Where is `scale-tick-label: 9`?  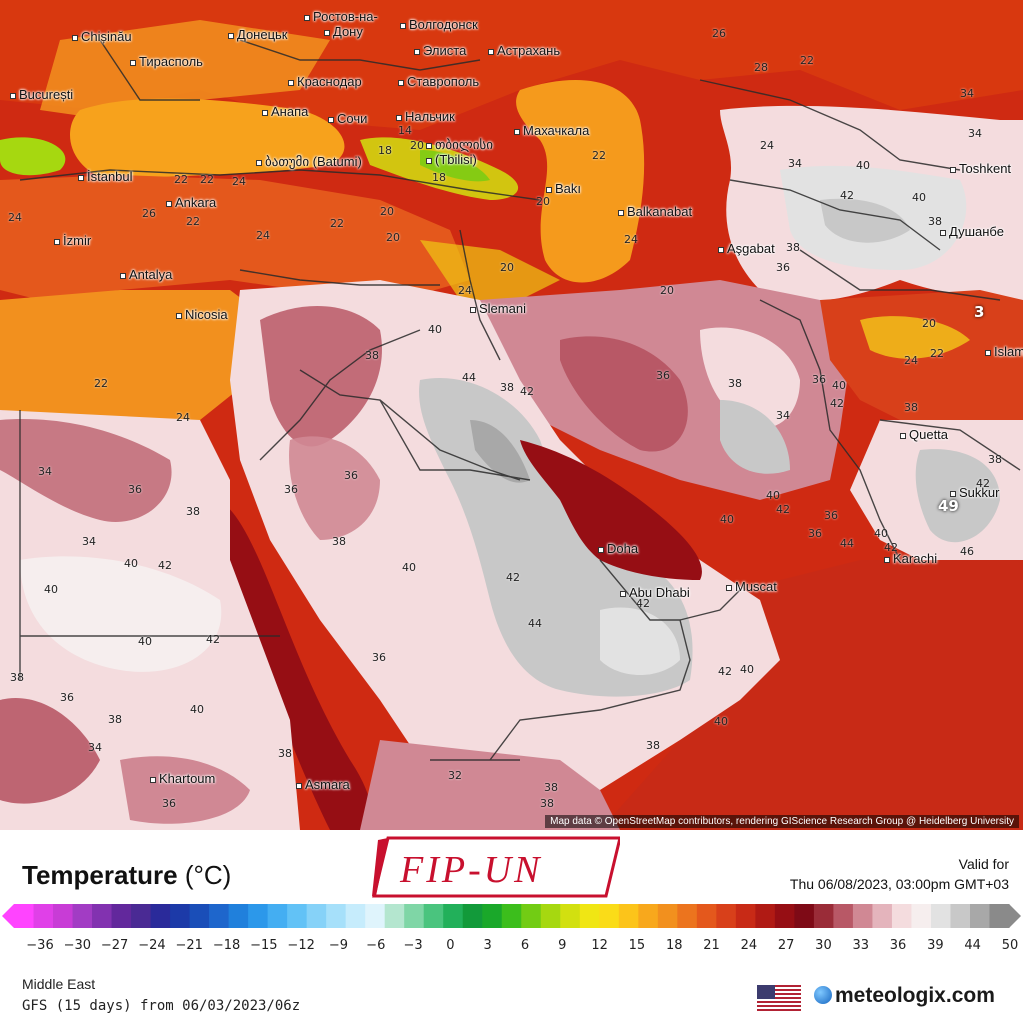
scale-tick-label: 9 is located at coordinates (562, 945).